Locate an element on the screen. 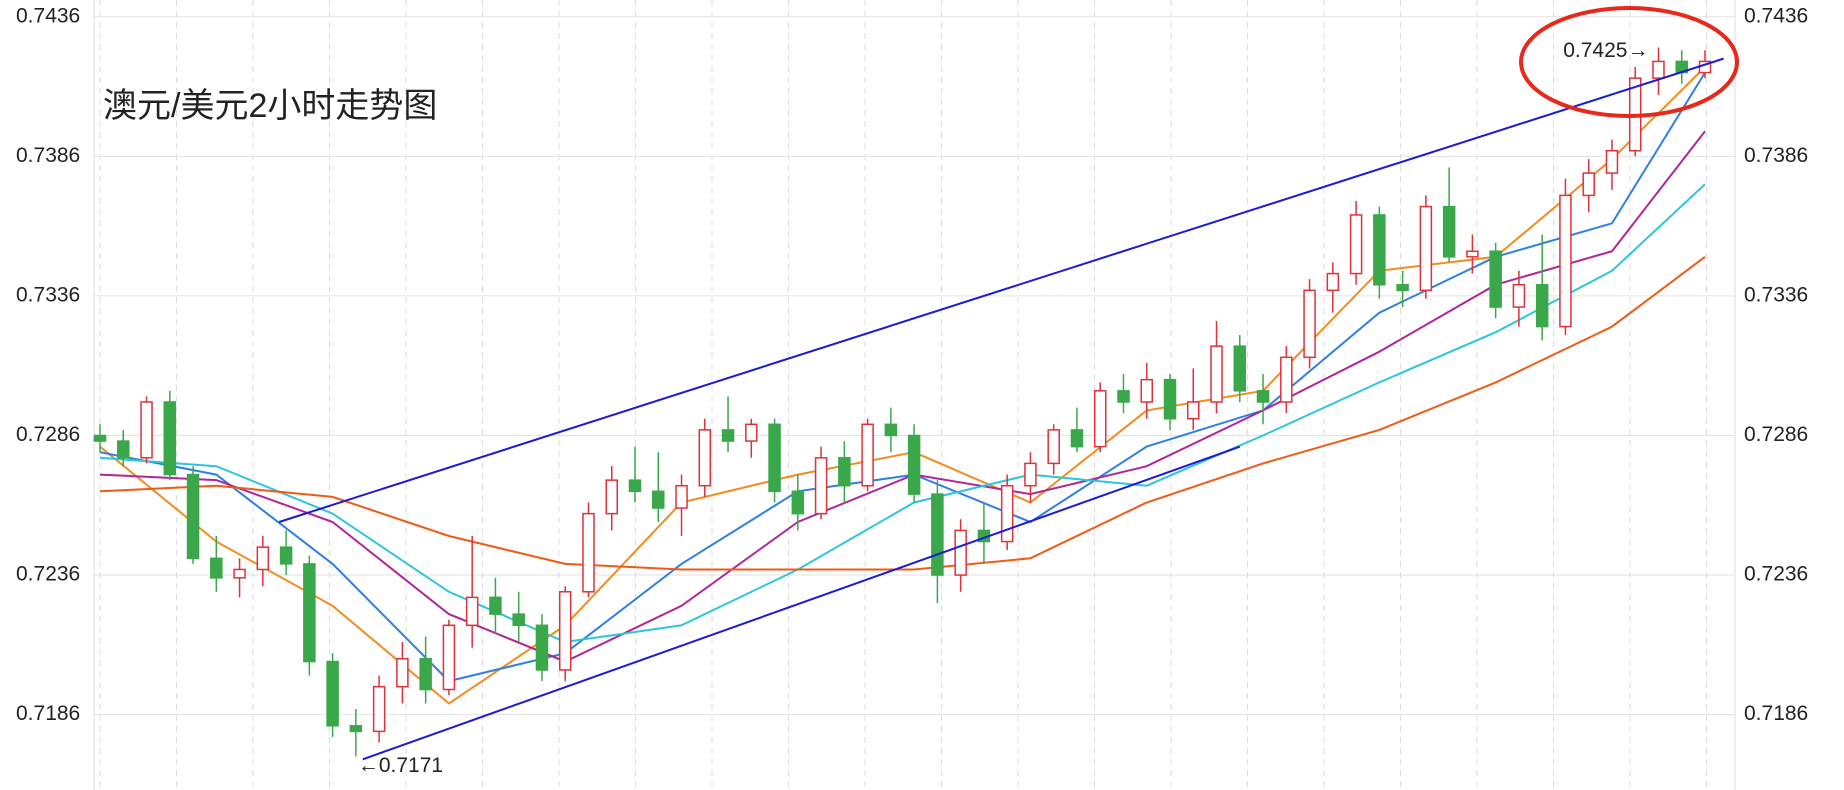 The image size is (1844, 790). y2-tick-label: 0.7236 is located at coordinates (1776, 574).